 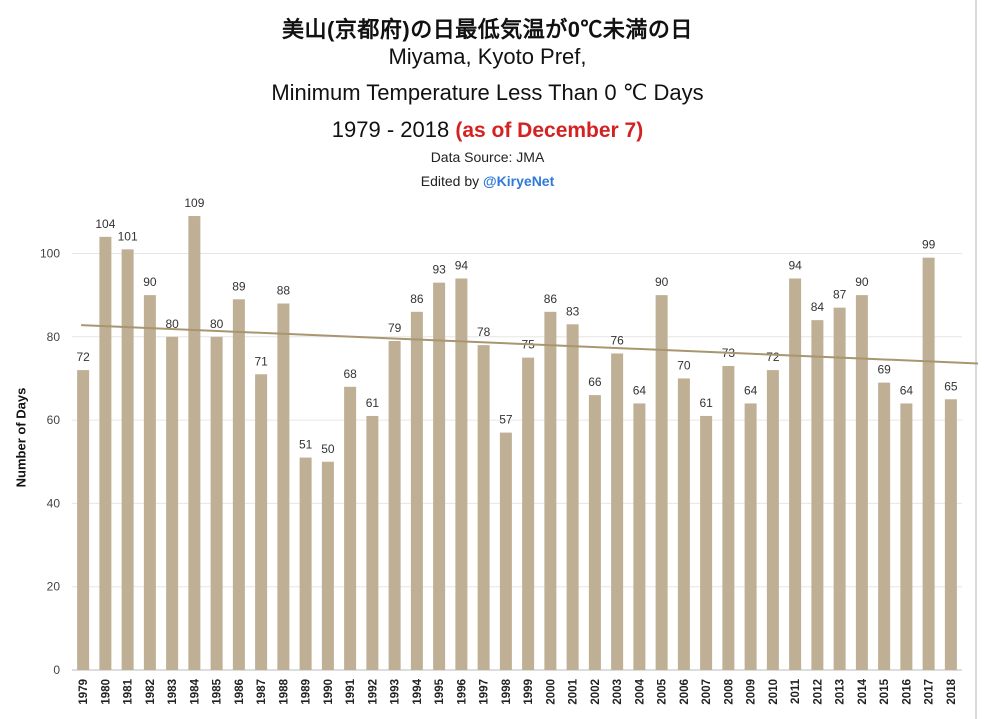 What do you see at coordinates (484, 332) in the screenshot?
I see `data-label: 78` at bounding box center [484, 332].